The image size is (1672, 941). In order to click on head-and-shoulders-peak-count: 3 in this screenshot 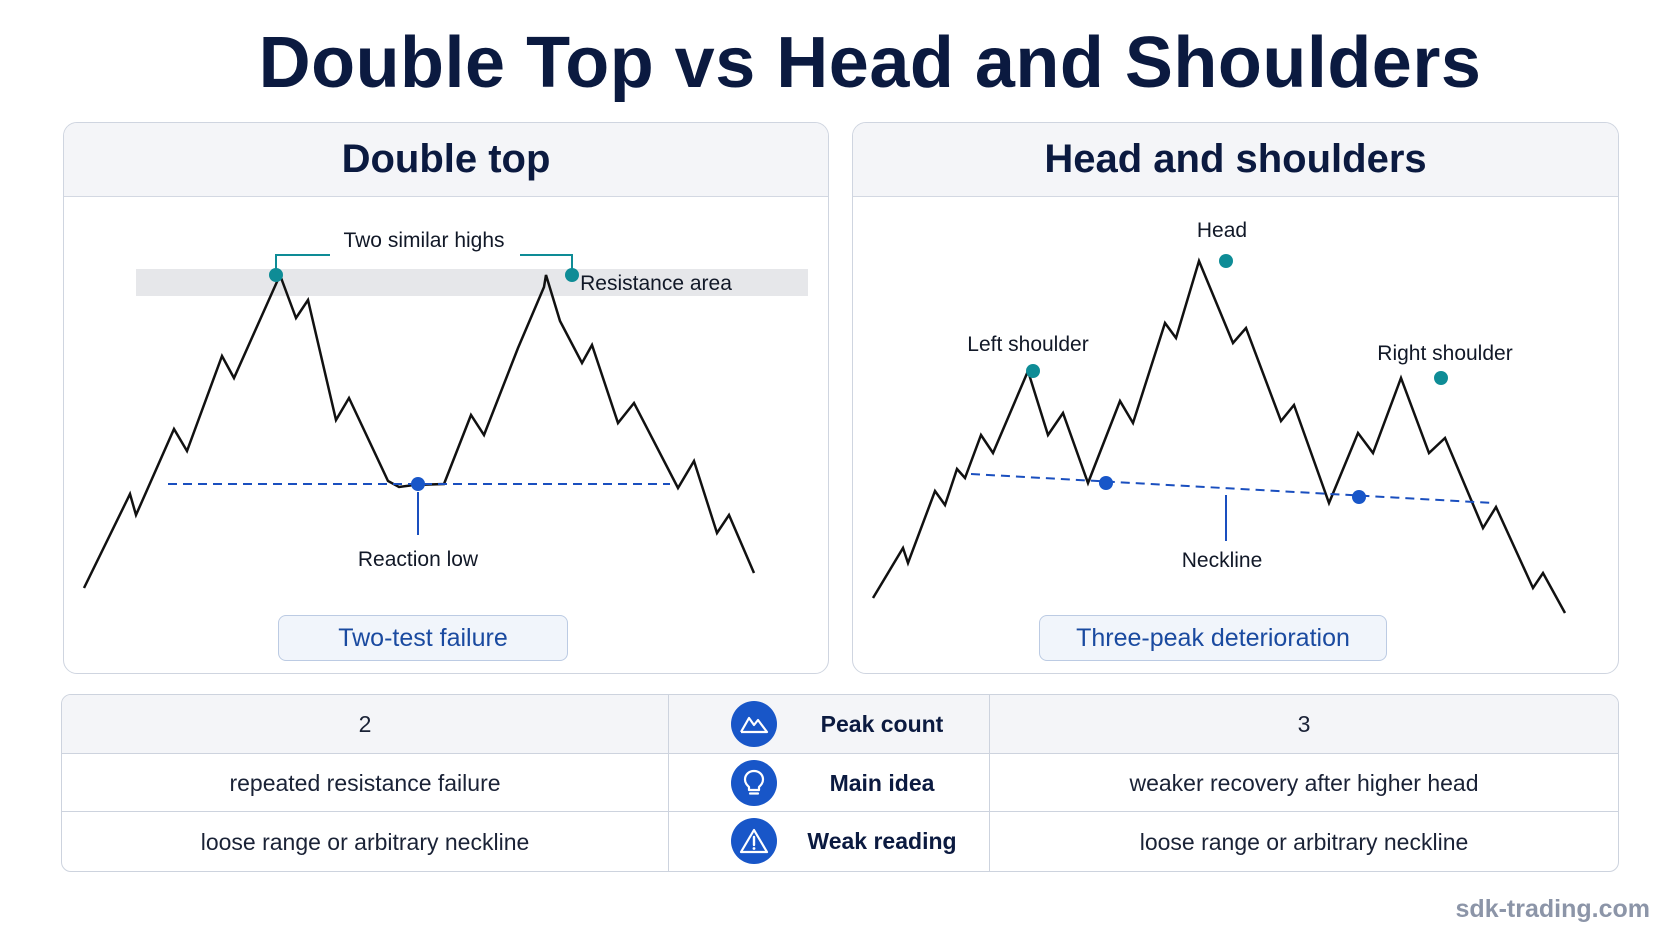, I will do `click(1304, 723)`.